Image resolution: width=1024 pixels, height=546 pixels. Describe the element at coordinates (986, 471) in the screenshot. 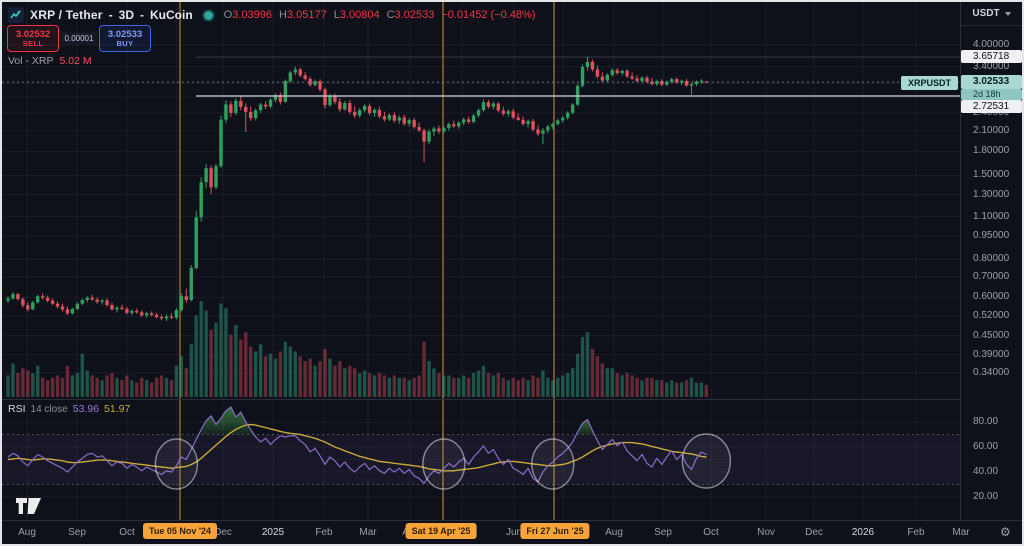

I see `rsi-tick-label: 40.00` at that location.